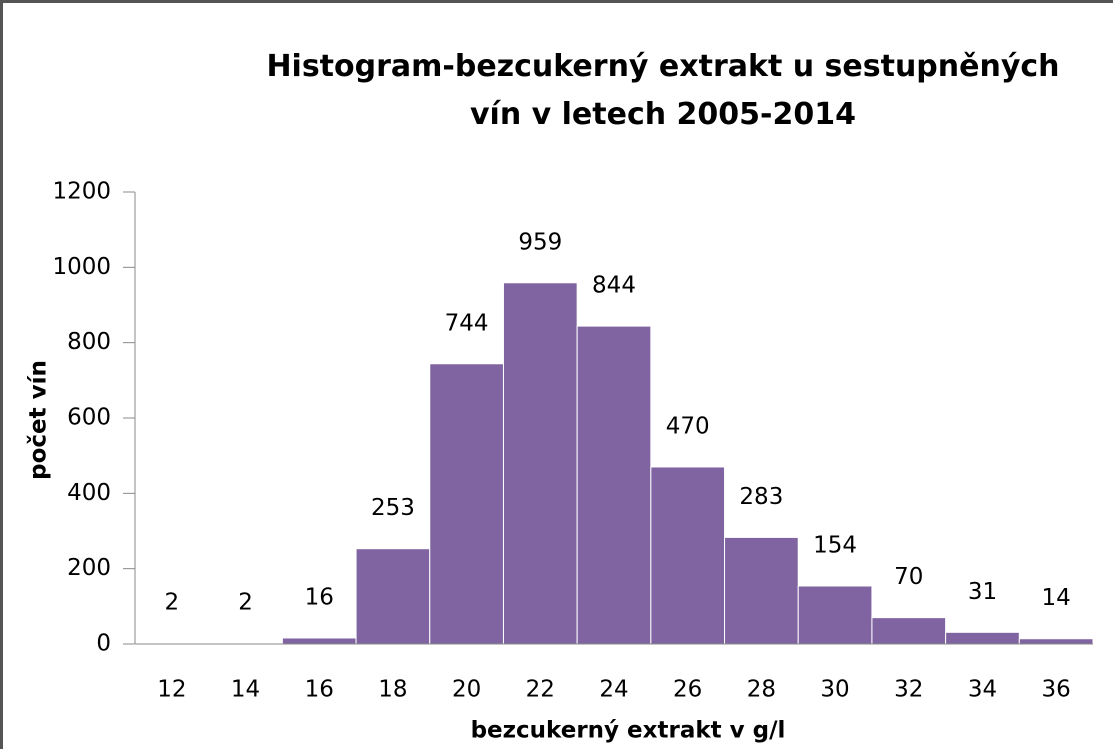 The height and width of the screenshot is (749, 1113). What do you see at coordinates (89, 493) in the screenshot?
I see `y-tick-label: 400` at bounding box center [89, 493].